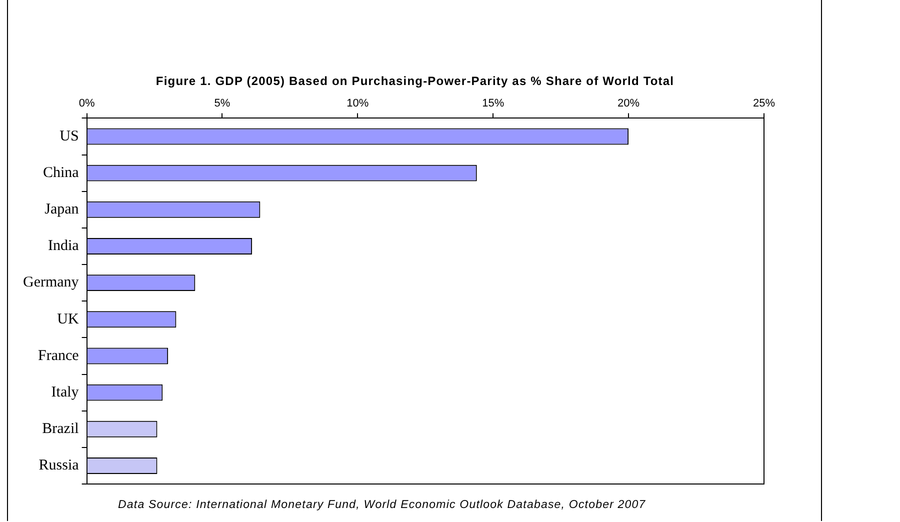 The image size is (900, 522). I want to click on y-tick-label: France, so click(59, 356).